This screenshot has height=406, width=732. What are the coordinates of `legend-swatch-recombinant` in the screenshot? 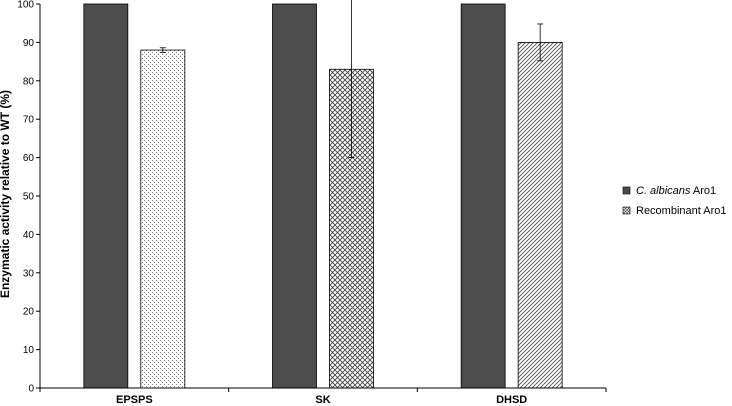 It's located at (626, 210).